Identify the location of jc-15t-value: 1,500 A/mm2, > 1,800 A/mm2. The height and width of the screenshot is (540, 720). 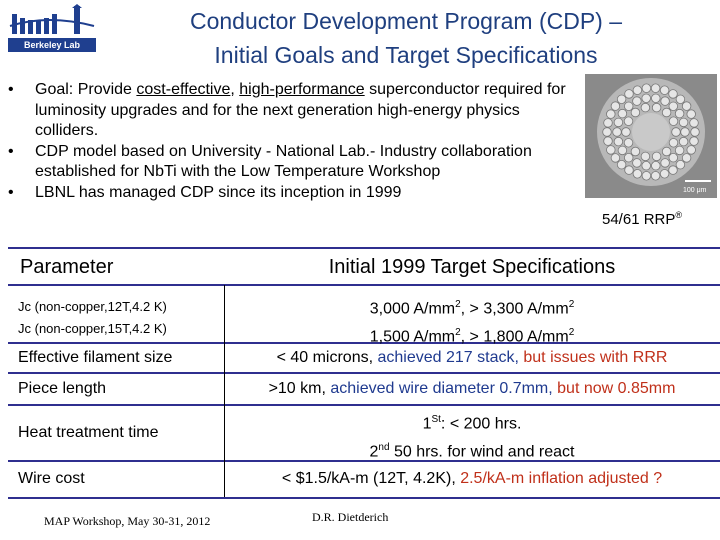
(472, 336).